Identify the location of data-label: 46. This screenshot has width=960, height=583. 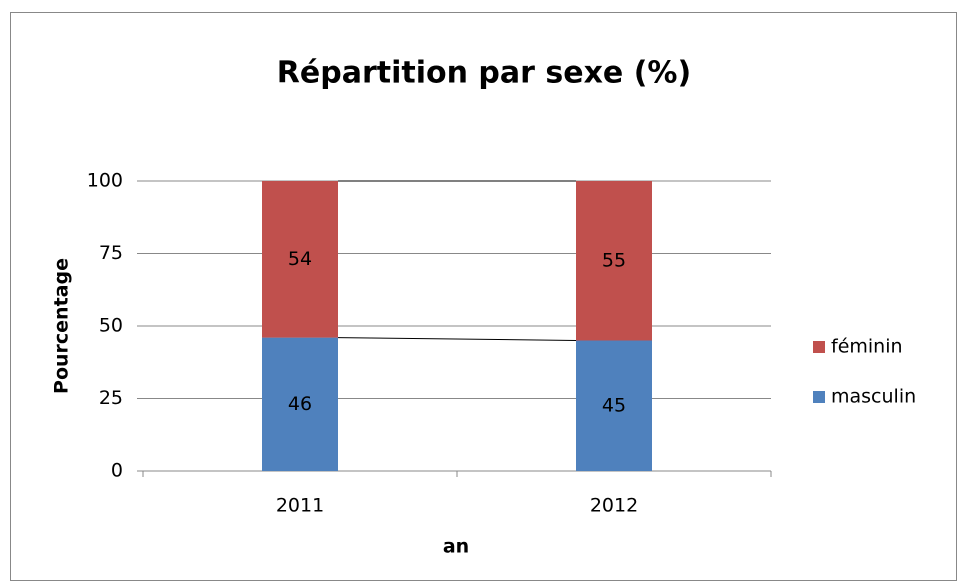
(300, 404).